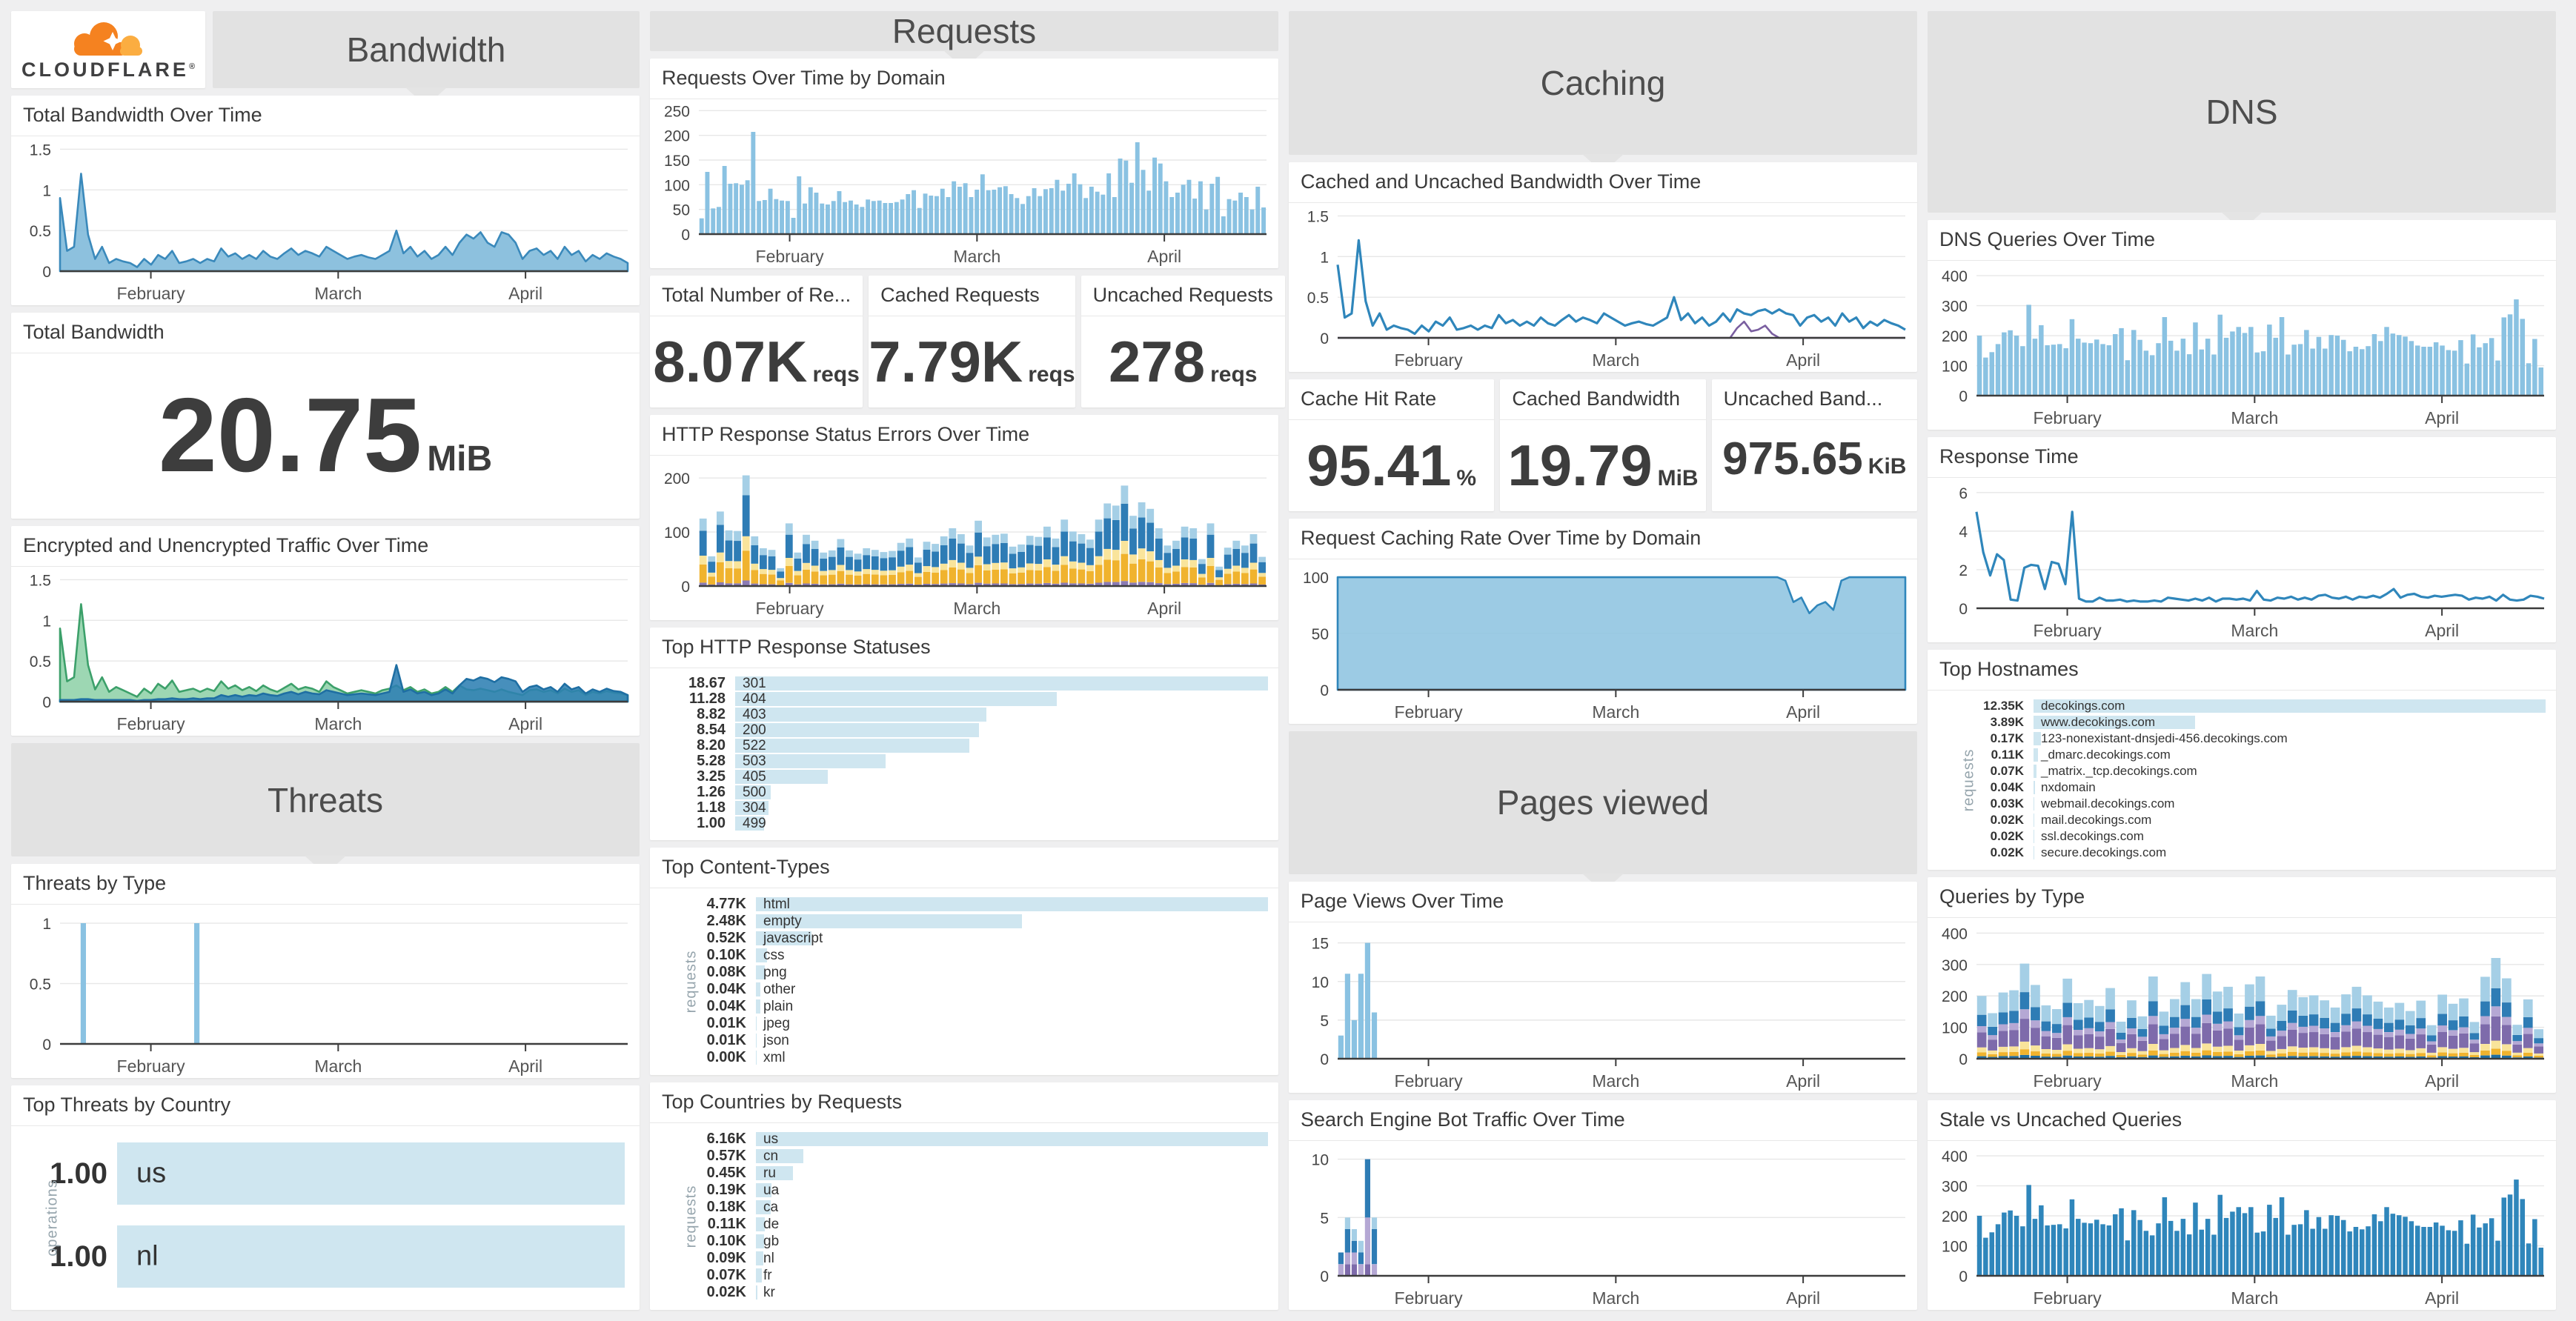  I want to click on item-value: 0.07K, so click(726, 1275).